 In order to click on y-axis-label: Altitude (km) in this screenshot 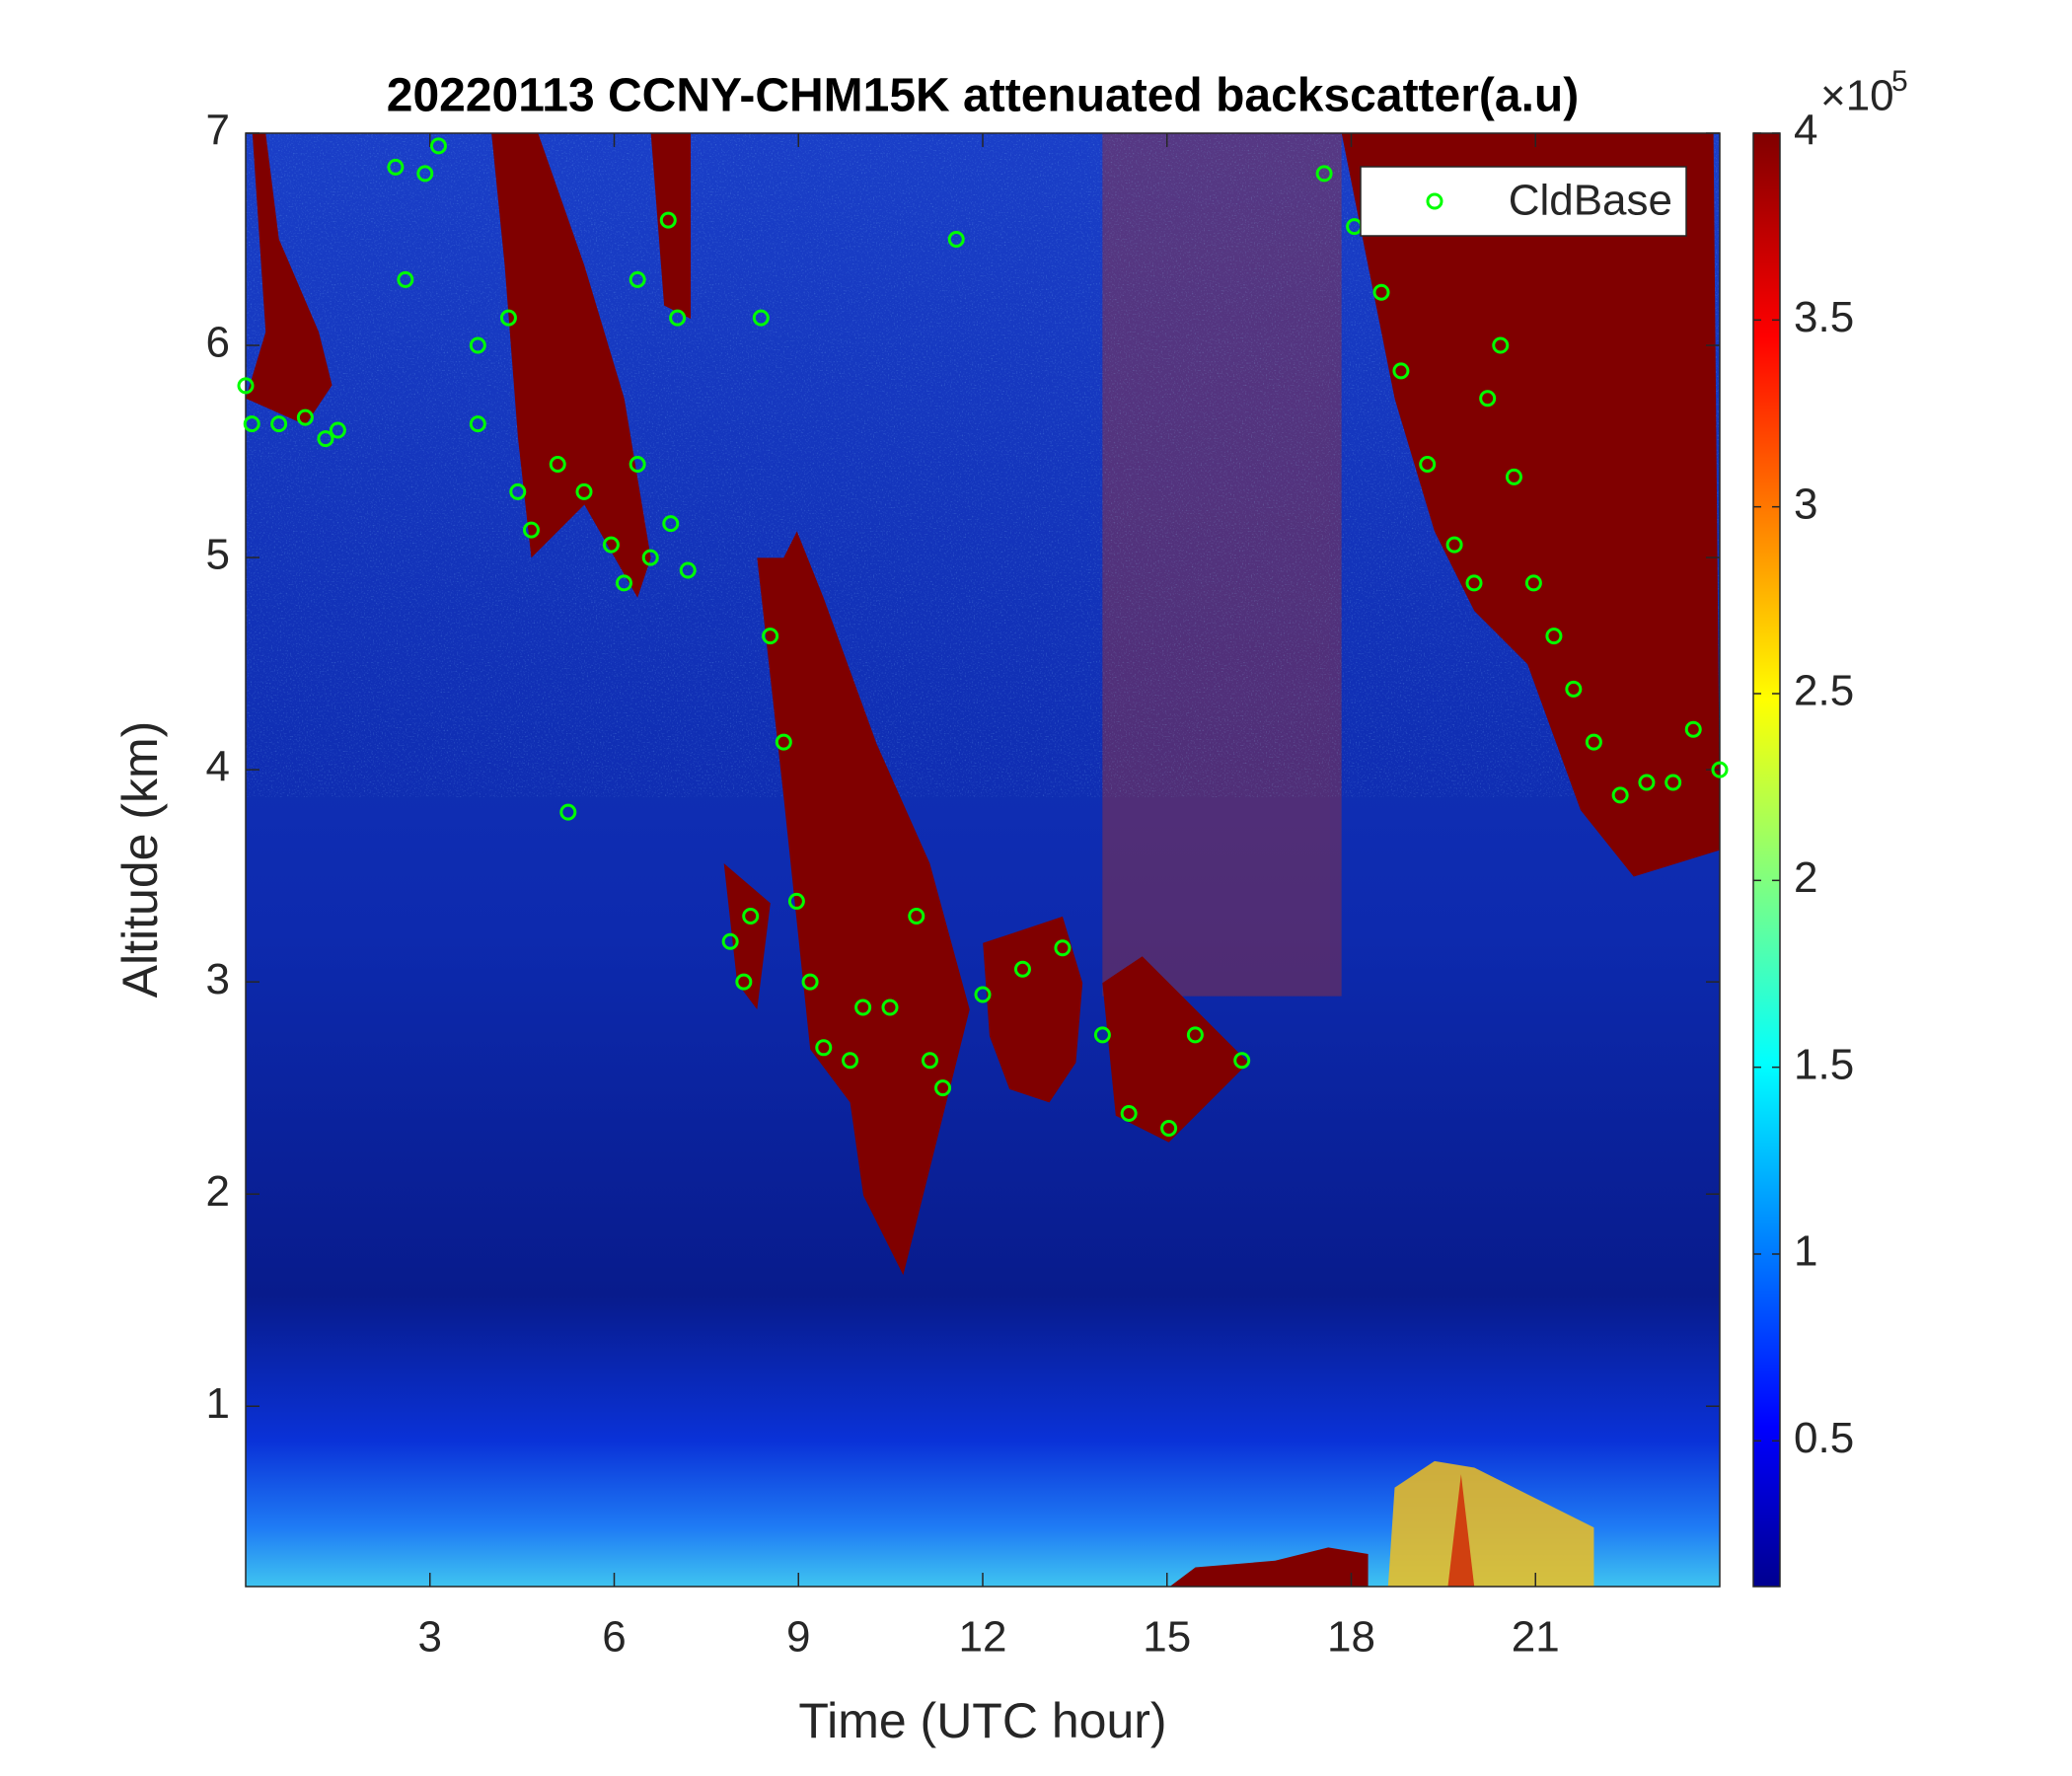, I will do `click(140, 860)`.